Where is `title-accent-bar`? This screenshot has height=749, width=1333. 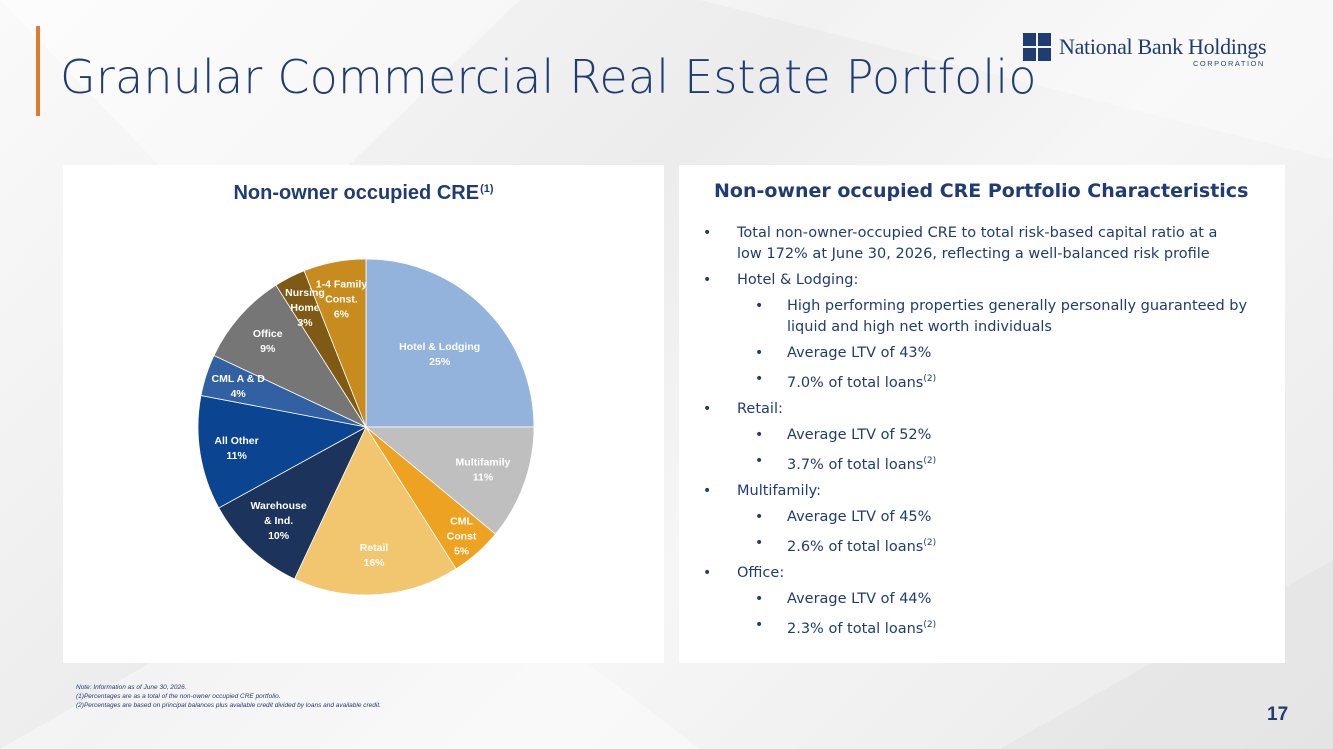
title-accent-bar is located at coordinates (38, 71).